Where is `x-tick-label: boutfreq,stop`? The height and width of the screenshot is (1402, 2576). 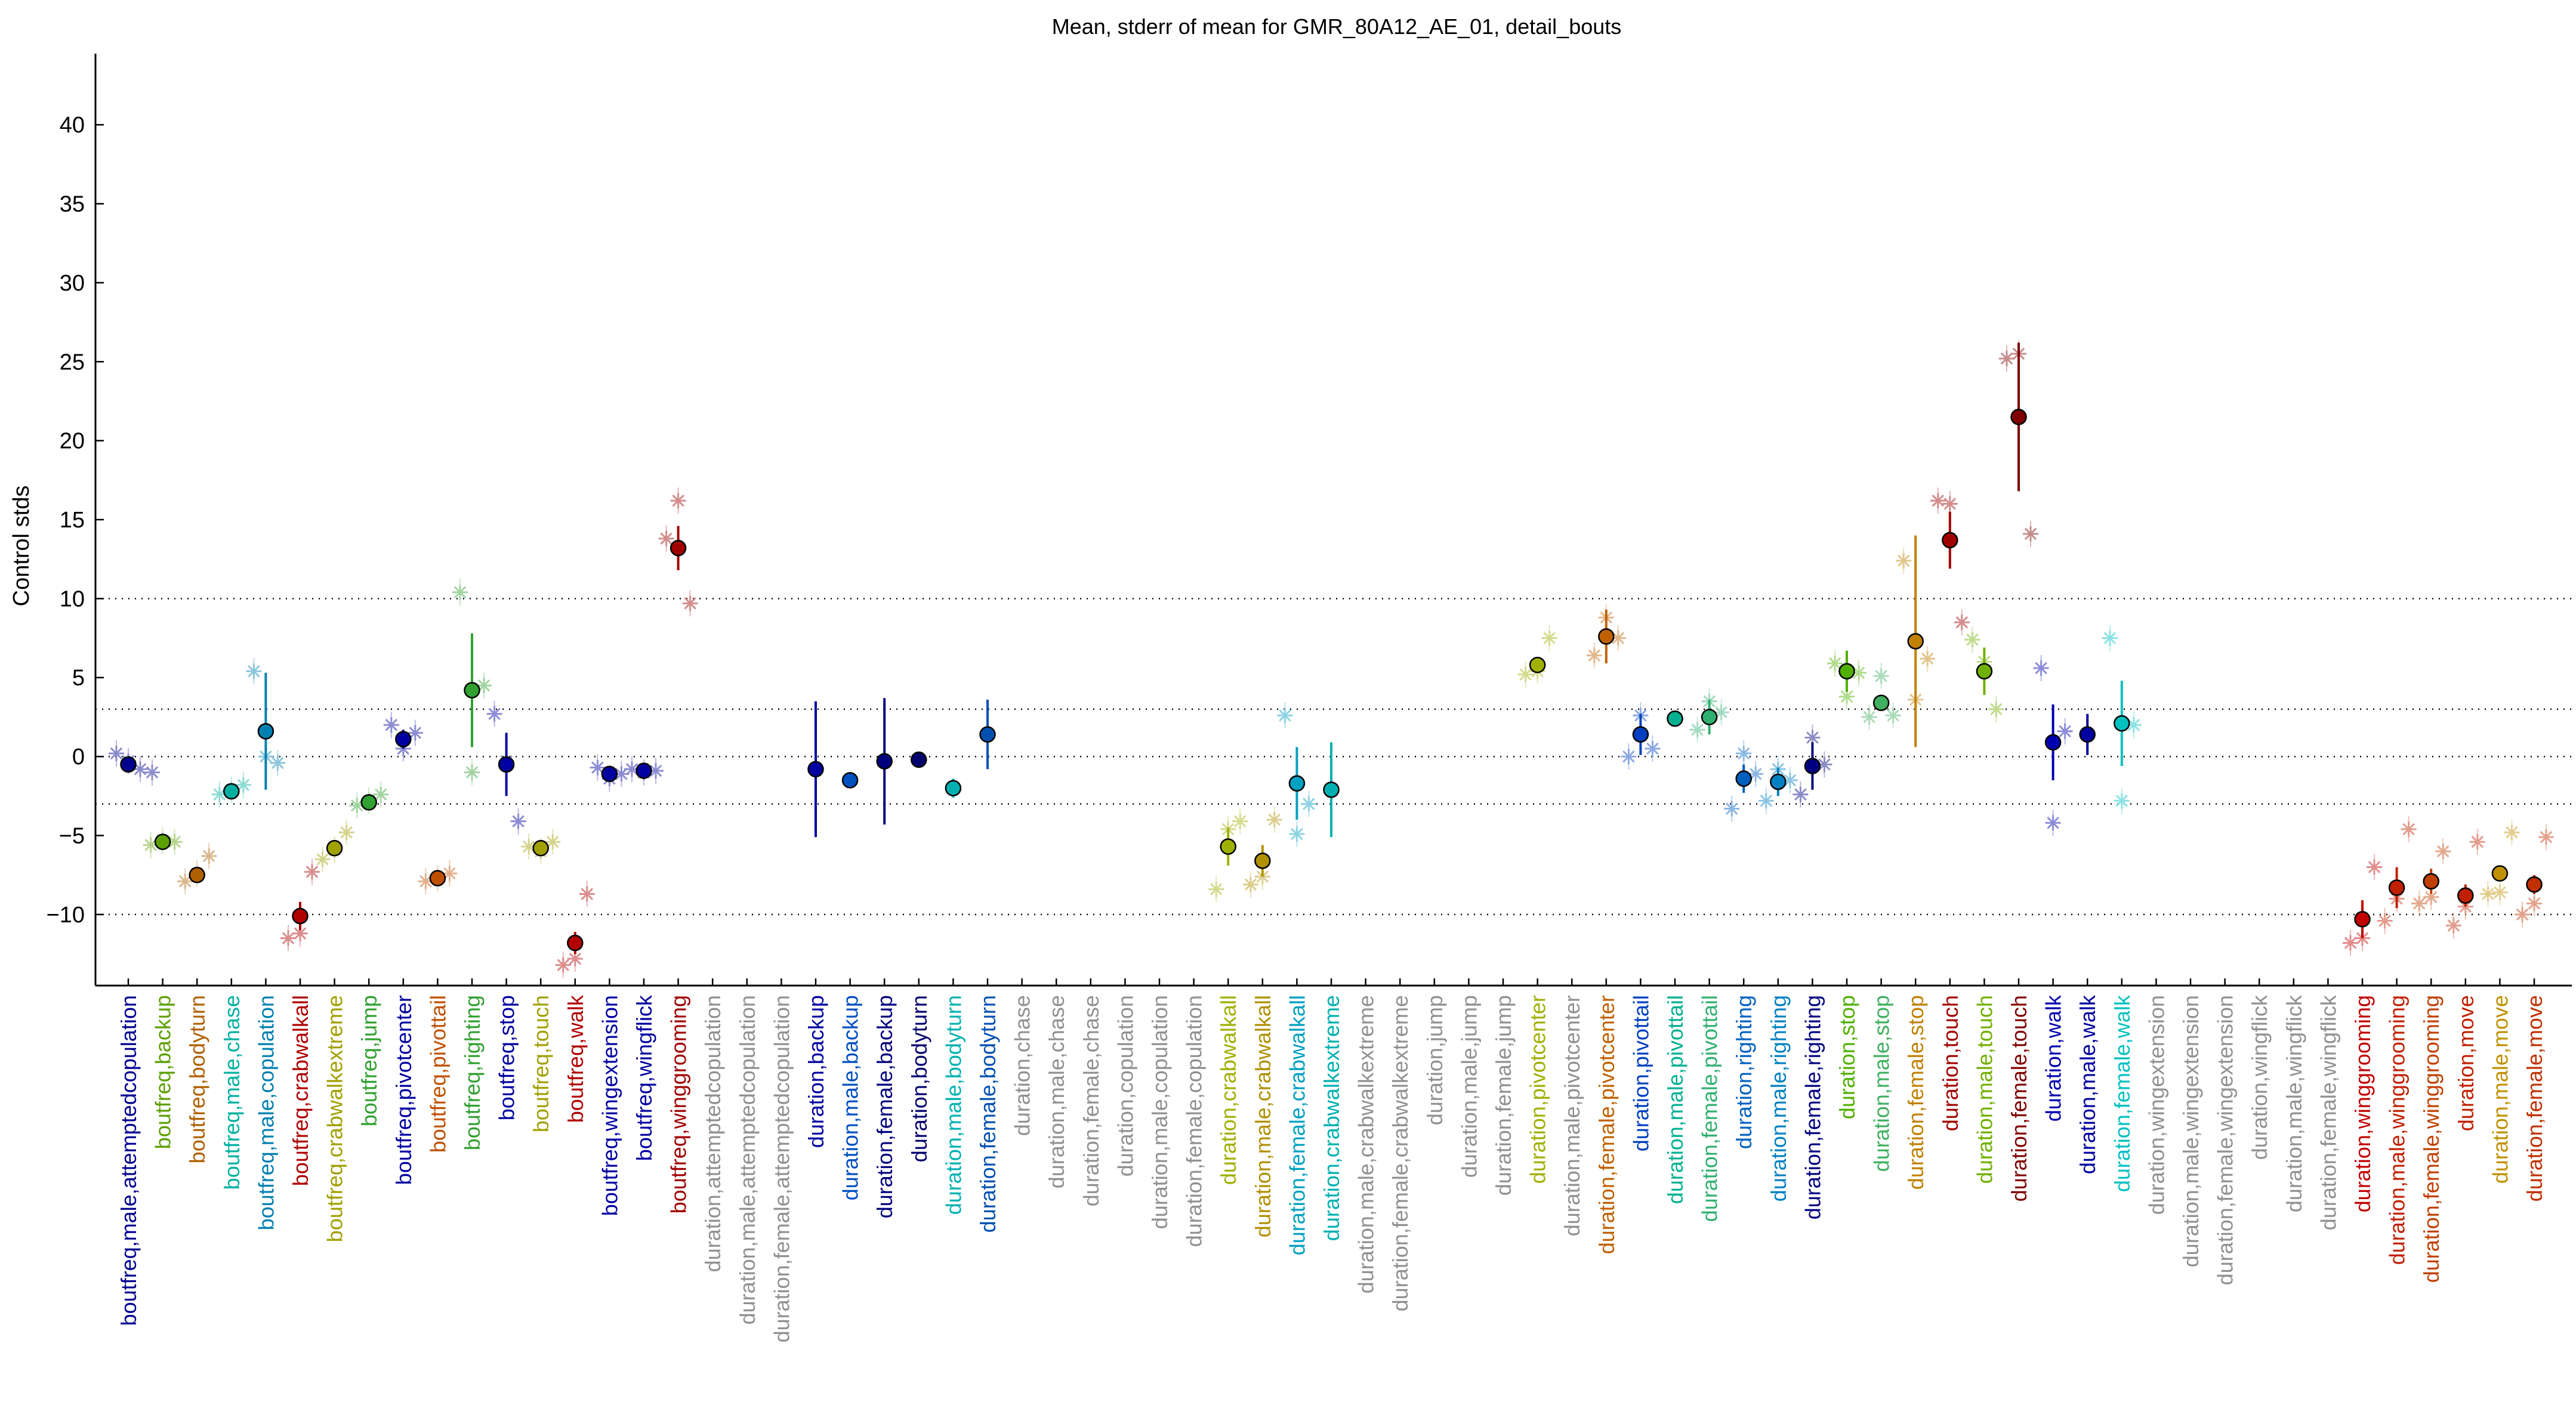 x-tick-label: boutfreq,stop is located at coordinates (507, 1057).